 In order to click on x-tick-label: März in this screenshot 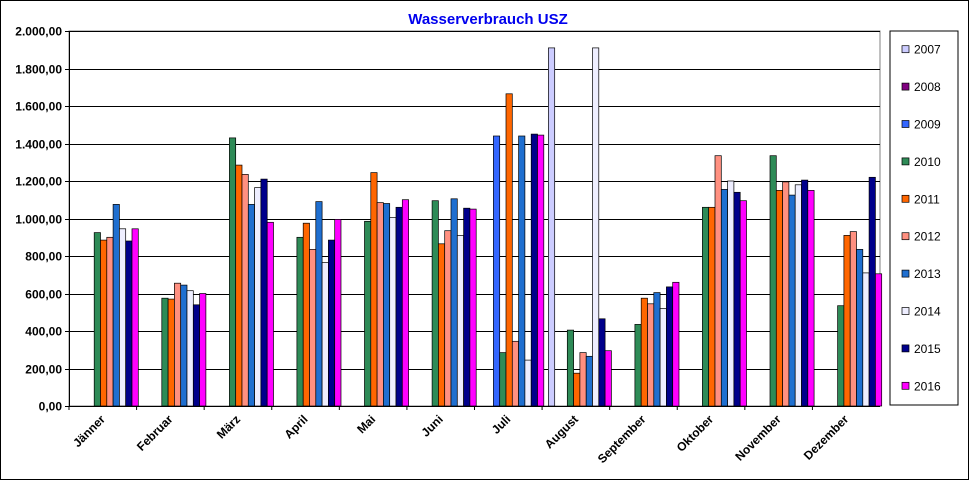, I will do `click(228, 426)`.